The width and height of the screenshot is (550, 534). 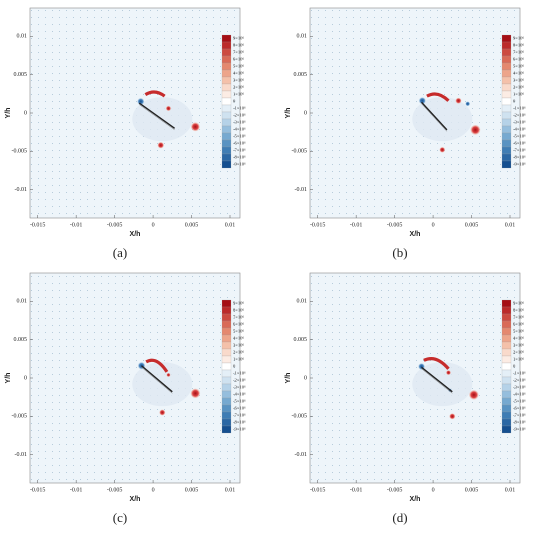 I want to click on colorbar-label: -5×10⁶, so click(x=239, y=136).